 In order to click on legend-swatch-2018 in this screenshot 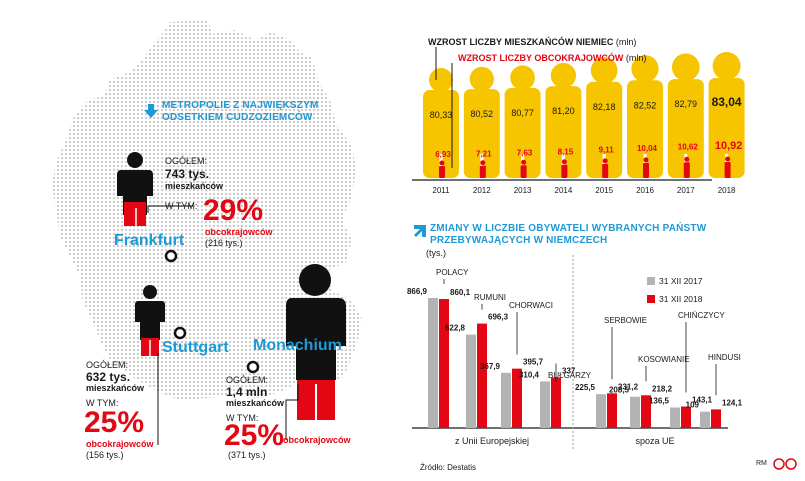, I will do `click(651, 299)`.